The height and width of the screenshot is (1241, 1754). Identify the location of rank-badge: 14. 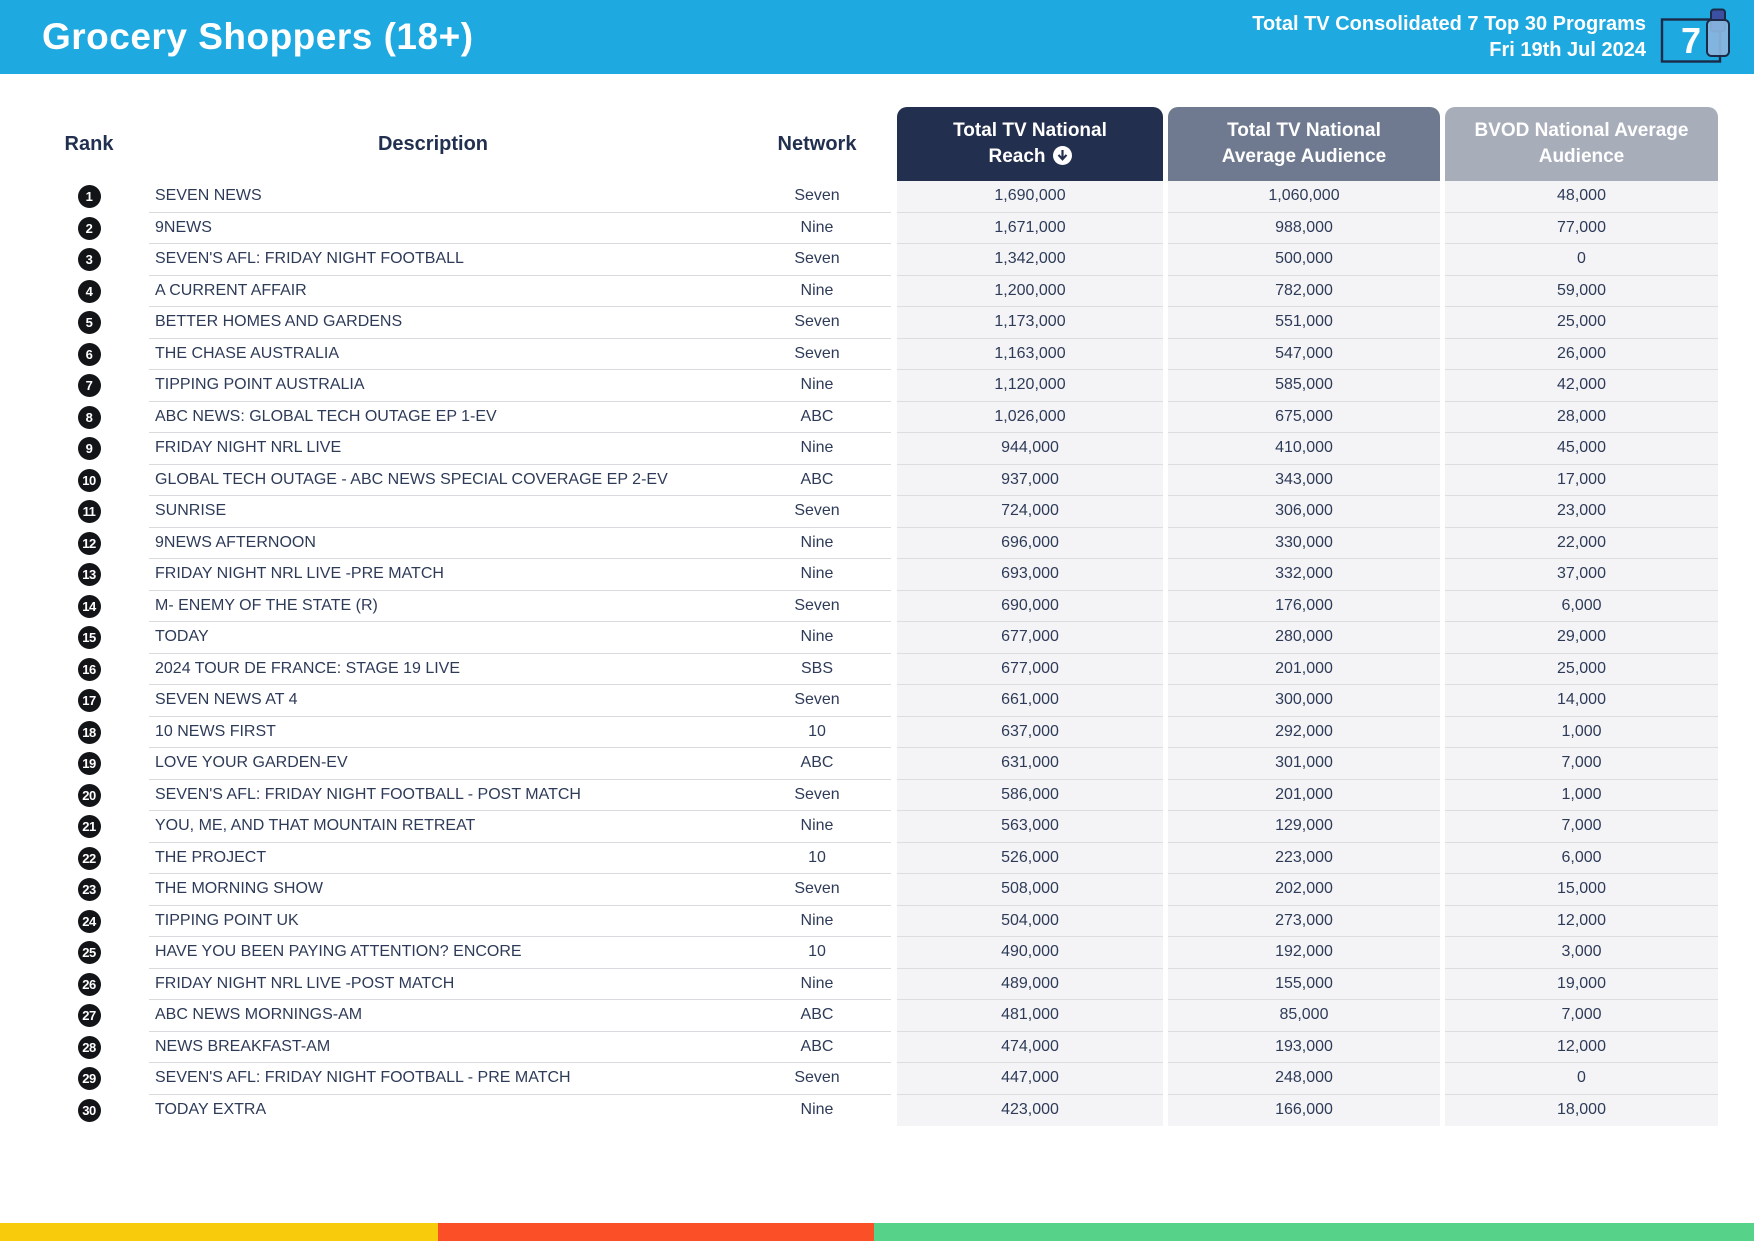
(89, 606).